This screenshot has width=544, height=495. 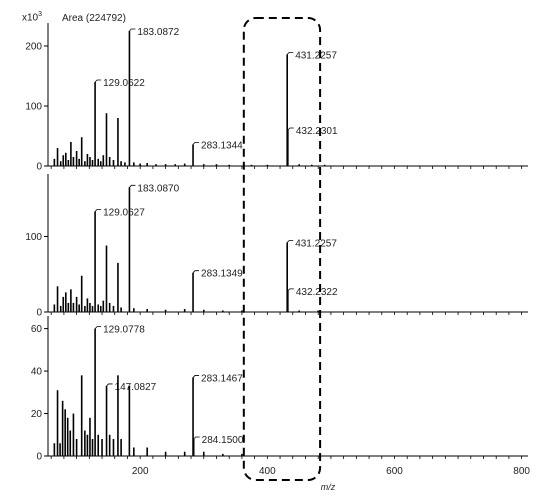 What do you see at coordinates (94, 18) in the screenshot?
I see `area-label: Area (224792)` at bounding box center [94, 18].